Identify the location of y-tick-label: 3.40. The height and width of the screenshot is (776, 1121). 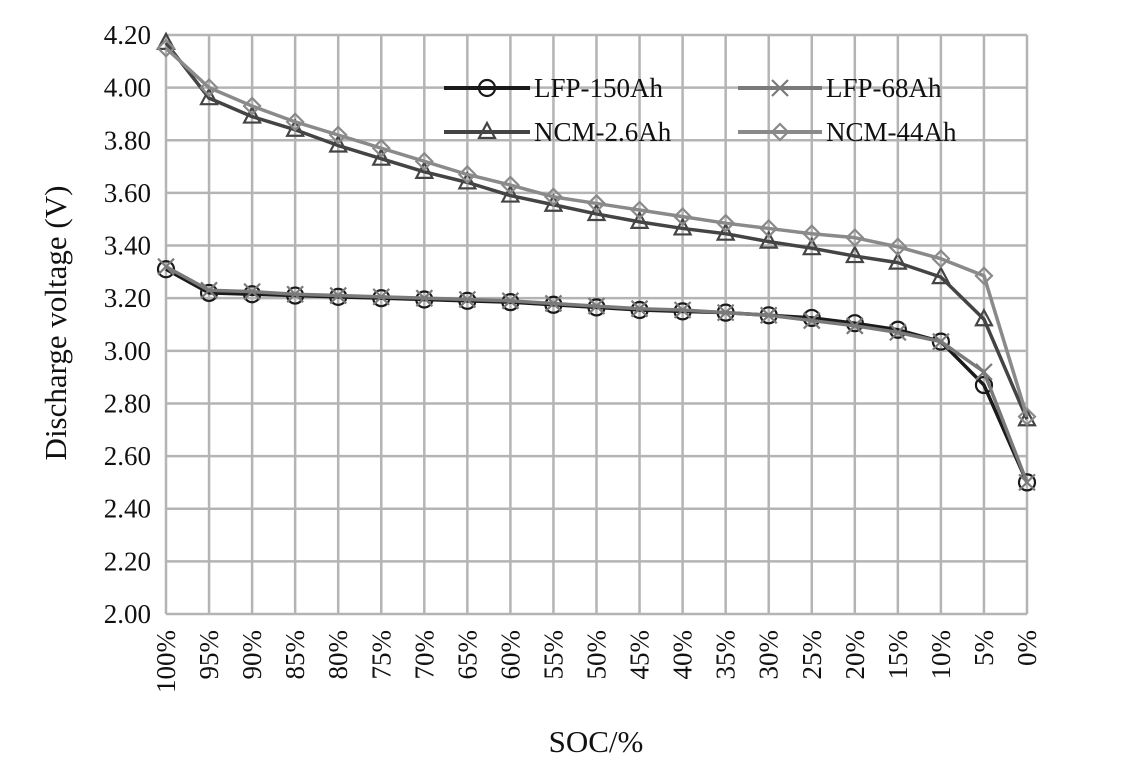
(127, 246).